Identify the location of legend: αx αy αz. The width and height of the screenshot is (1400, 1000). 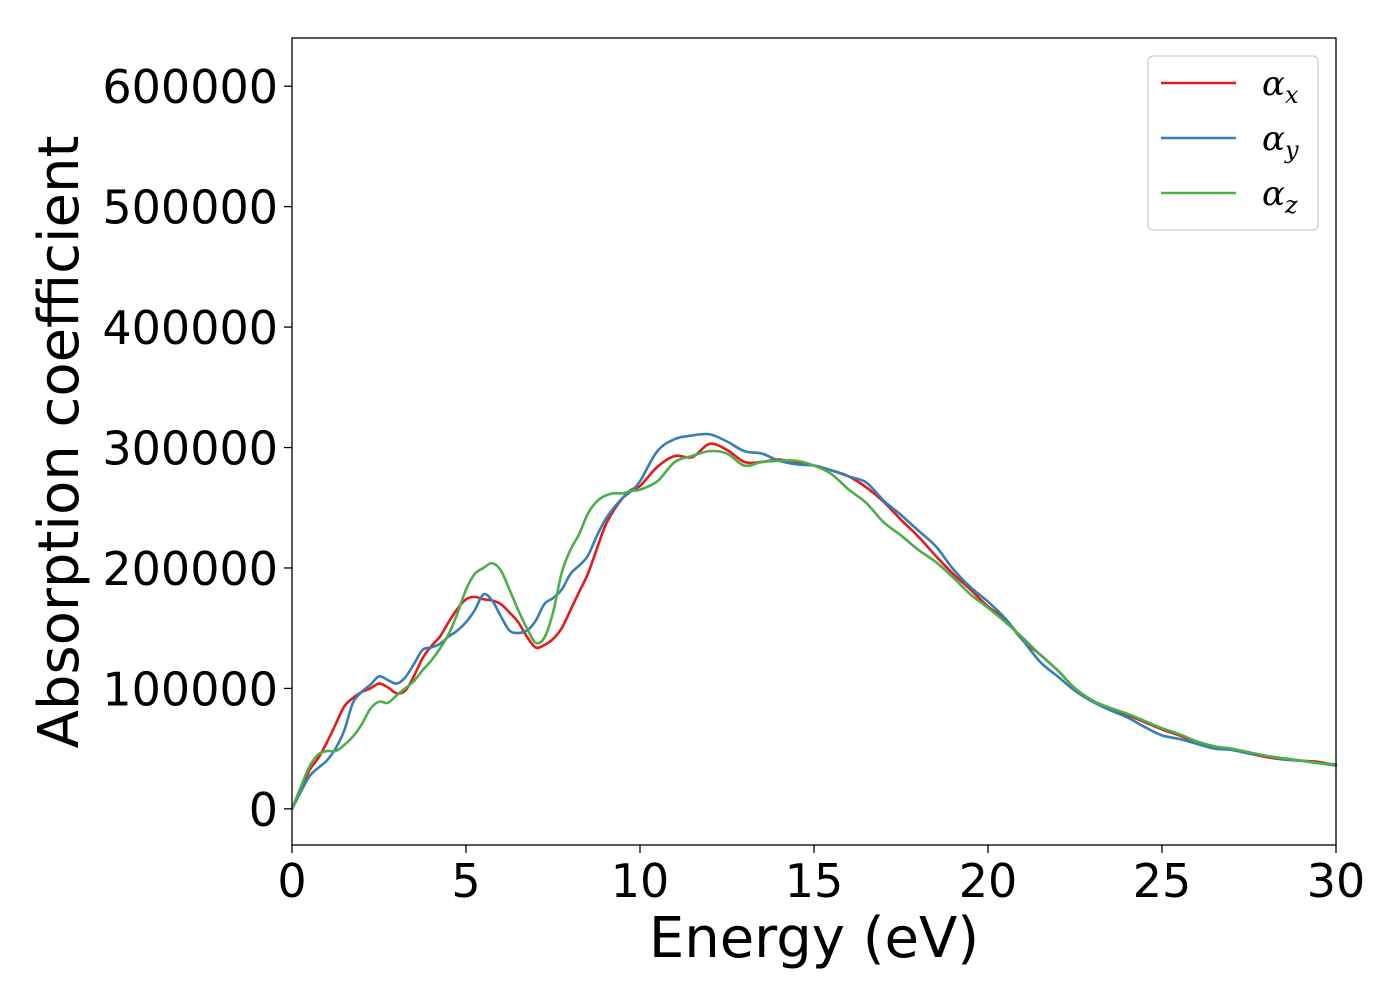
(1233, 143).